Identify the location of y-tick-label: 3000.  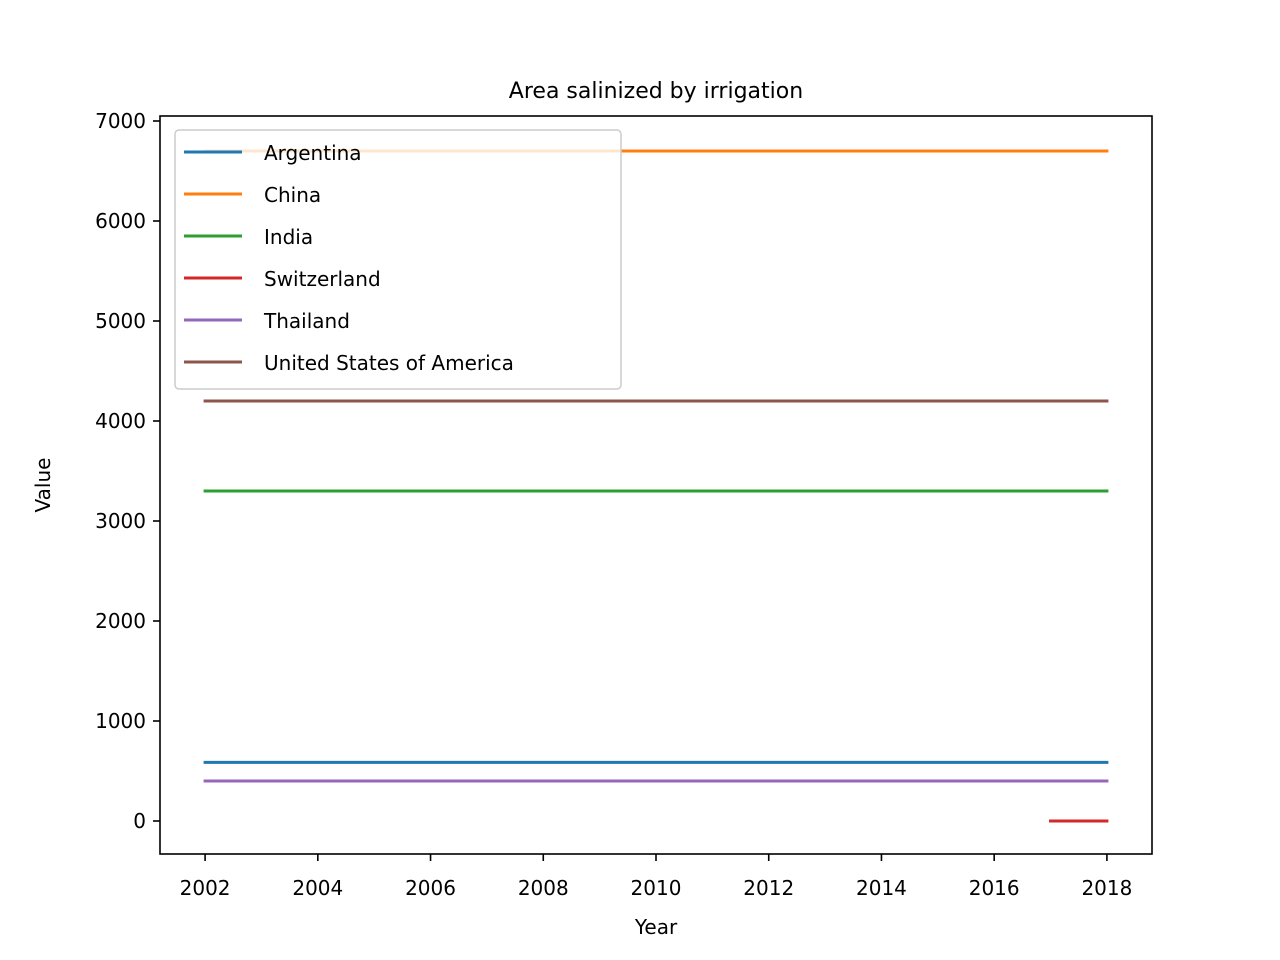
(120, 521).